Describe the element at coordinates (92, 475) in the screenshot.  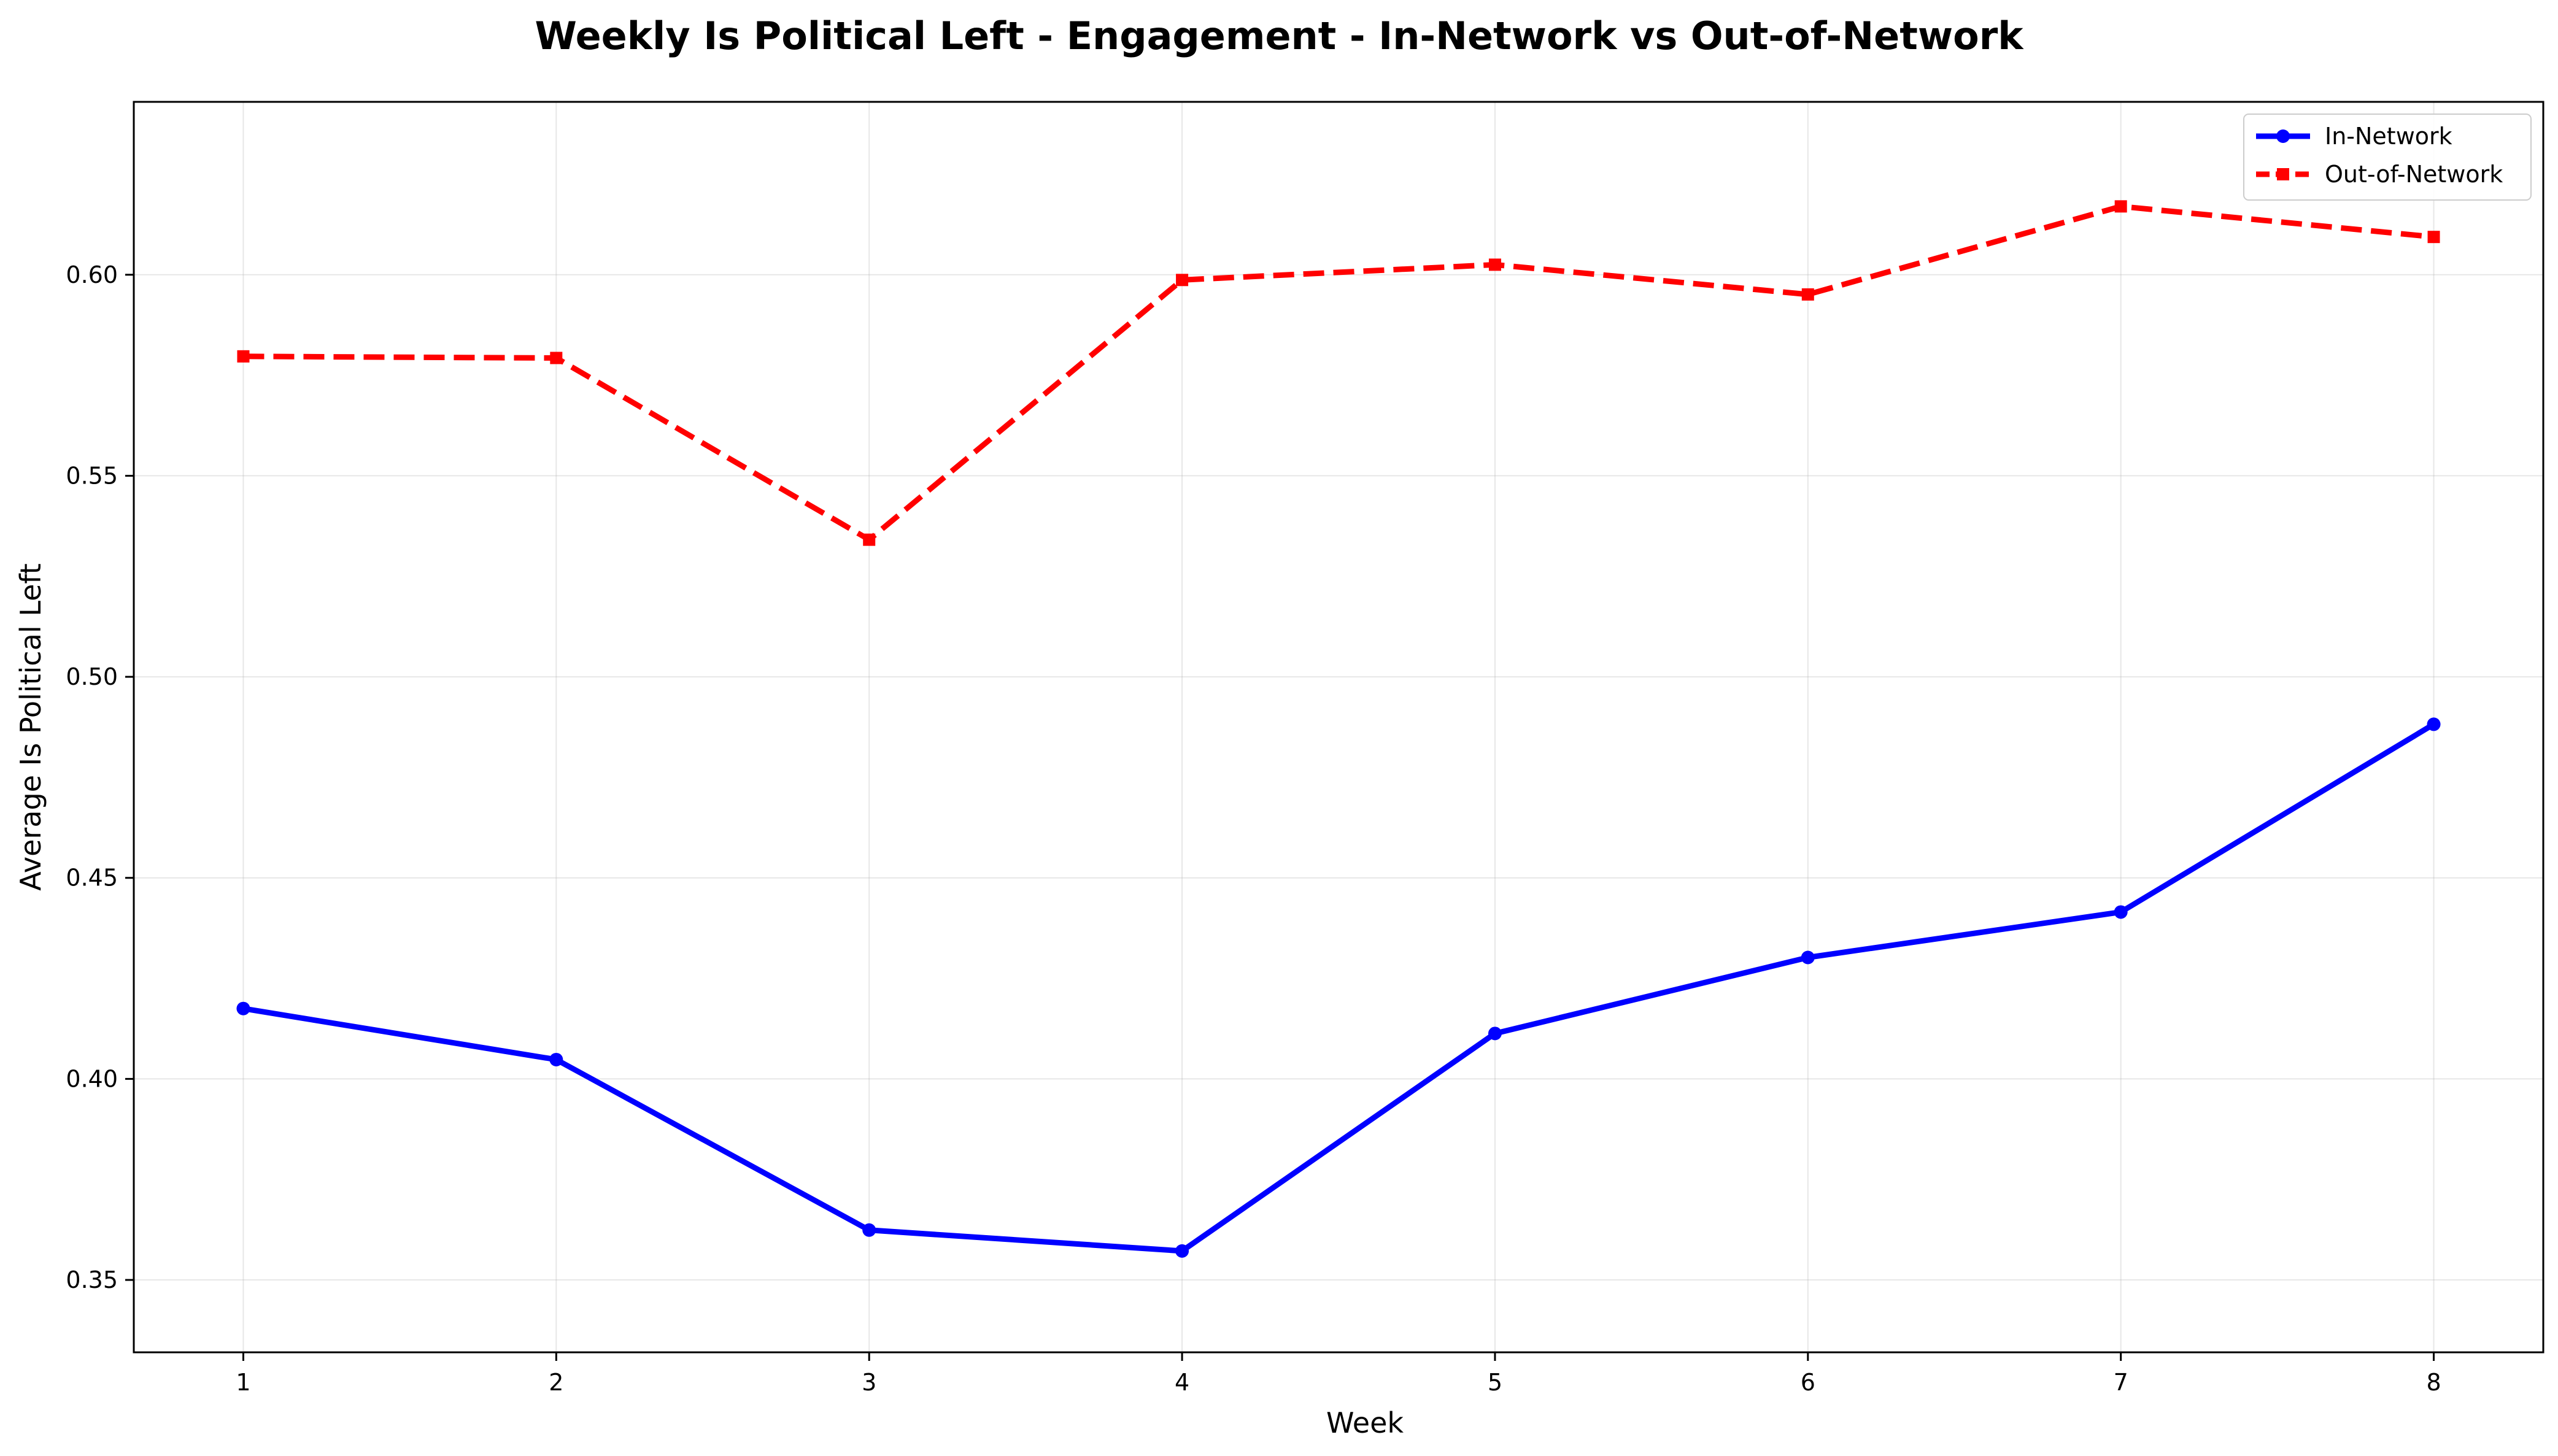
I see `y-tick-label: 0.55` at that location.